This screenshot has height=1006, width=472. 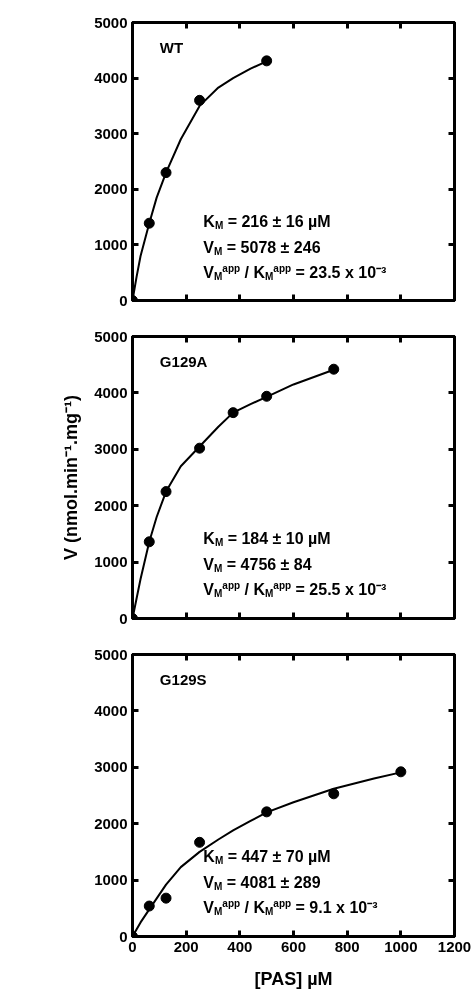 I want to click on x-axis-title: [PAS] µM, so click(x=293, y=978).